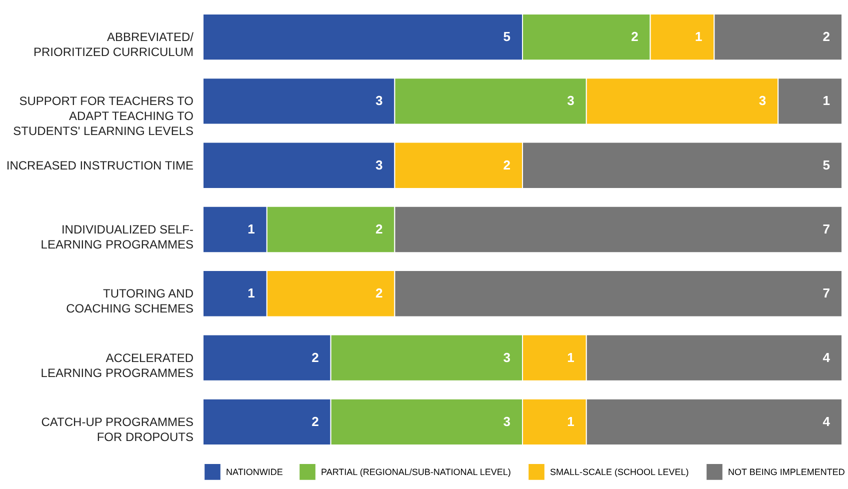 This screenshot has height=489, width=848. What do you see at coordinates (619, 471) in the screenshot?
I see `legend-label: SMALL-SCALE (SCHOOL LEVEL)` at bounding box center [619, 471].